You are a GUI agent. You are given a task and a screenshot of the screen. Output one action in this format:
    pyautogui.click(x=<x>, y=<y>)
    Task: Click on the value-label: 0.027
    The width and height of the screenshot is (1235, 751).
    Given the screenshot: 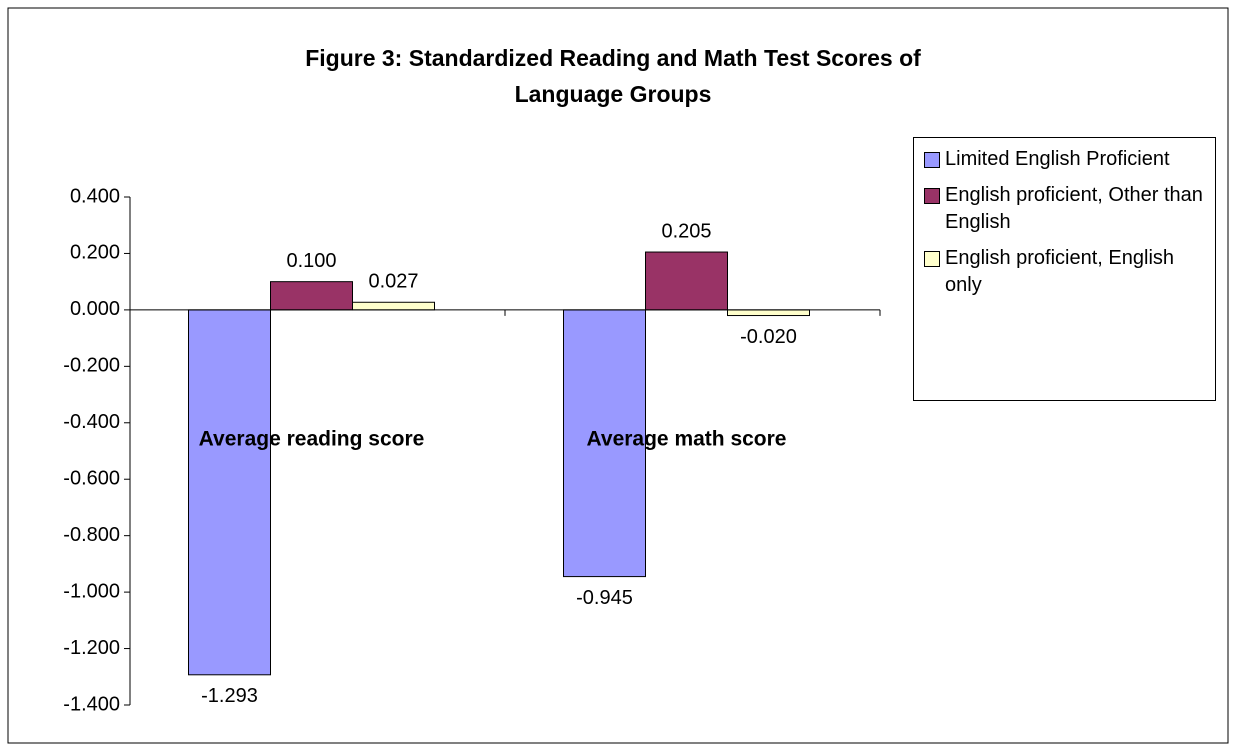 What is the action you would take?
    pyautogui.click(x=393, y=282)
    